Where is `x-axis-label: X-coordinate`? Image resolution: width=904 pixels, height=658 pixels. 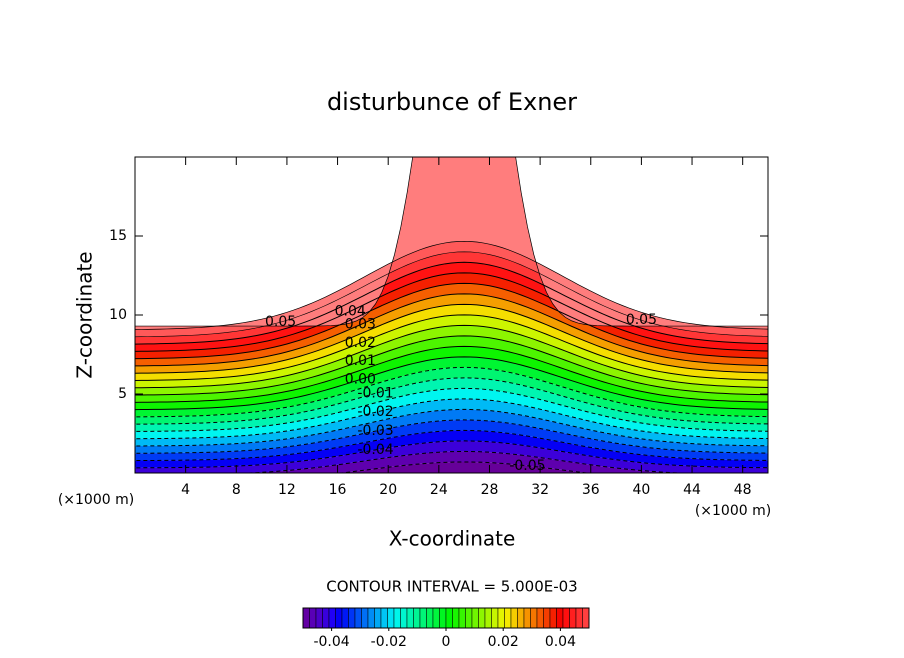 x-axis-label: X-coordinate is located at coordinates (452, 539).